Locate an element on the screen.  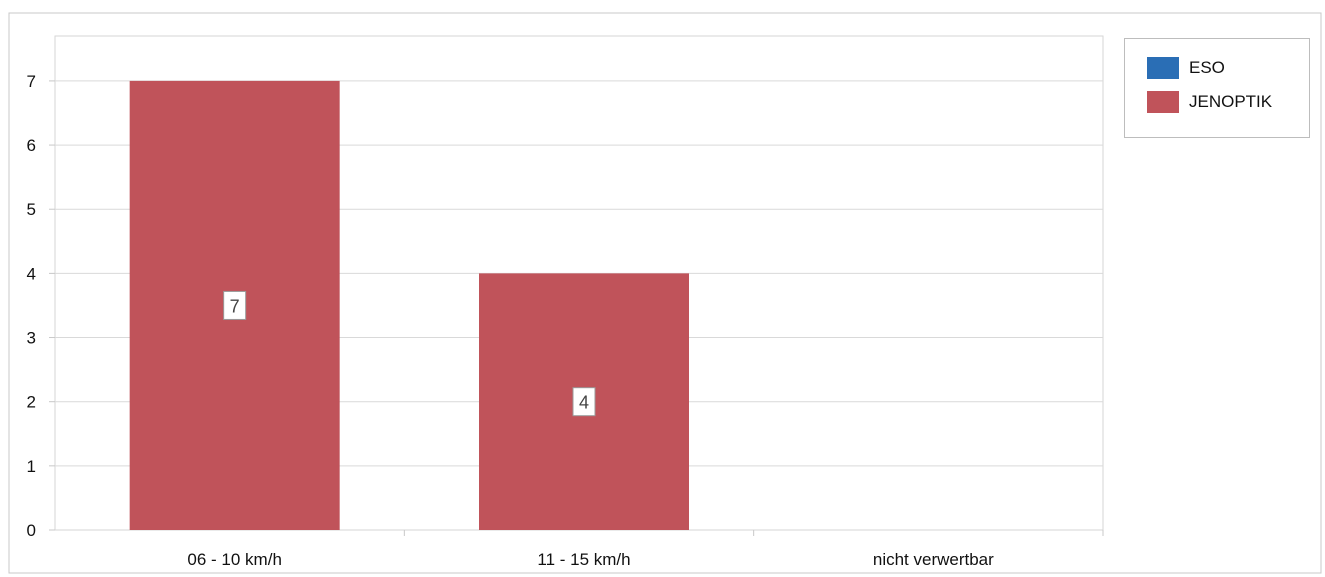
y-tick-label: 5 is located at coordinates (31, 209).